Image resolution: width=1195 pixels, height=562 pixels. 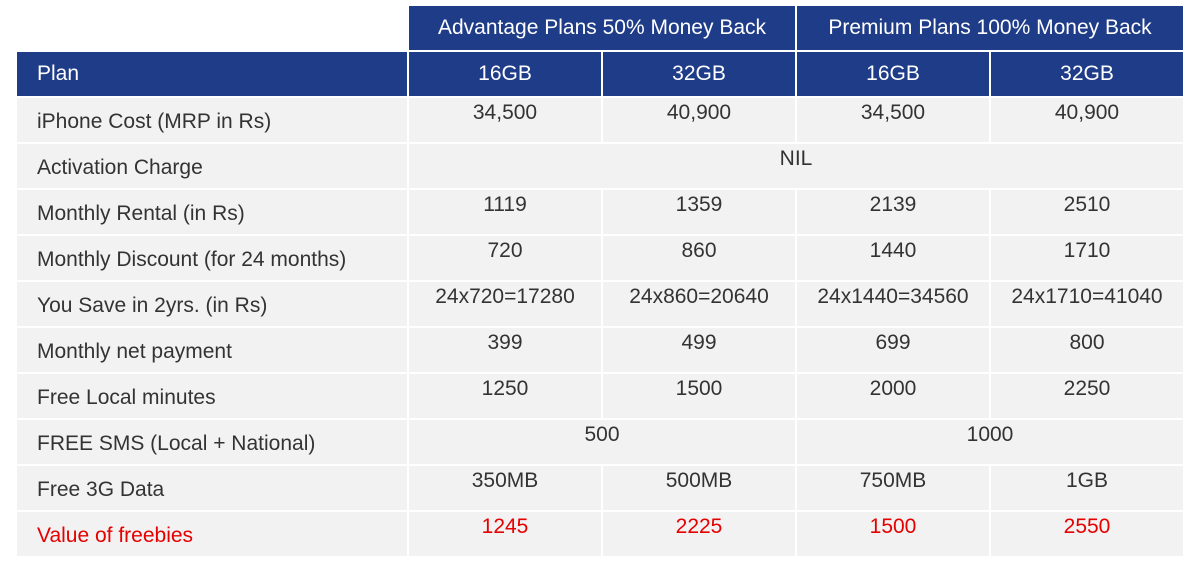 I want to click on table-cell: 2510, so click(x=1087, y=212).